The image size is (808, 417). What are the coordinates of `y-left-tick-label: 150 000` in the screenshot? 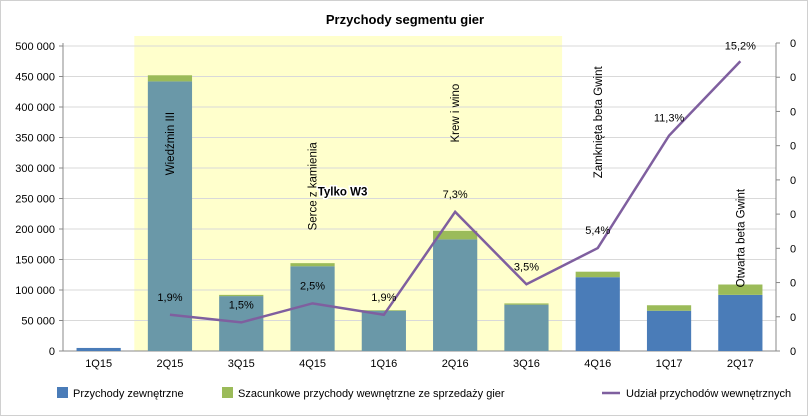 It's located at (35, 261).